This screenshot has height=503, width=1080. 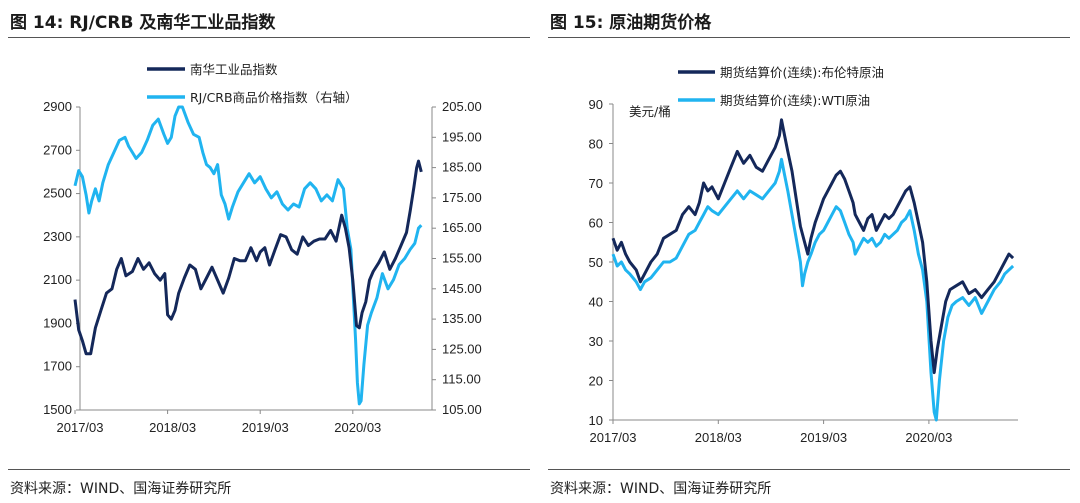 I want to click on y-right-tick-label: 125.00, so click(x=462, y=348).